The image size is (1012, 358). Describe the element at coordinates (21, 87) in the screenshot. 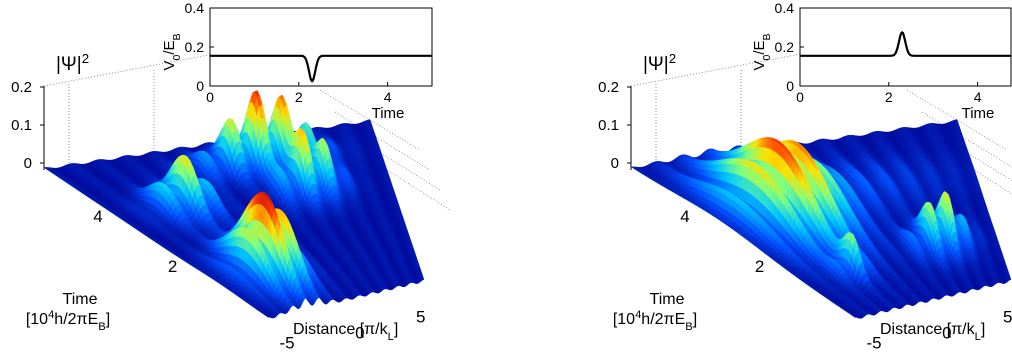

I see `z-tick-label: 0.2` at that location.